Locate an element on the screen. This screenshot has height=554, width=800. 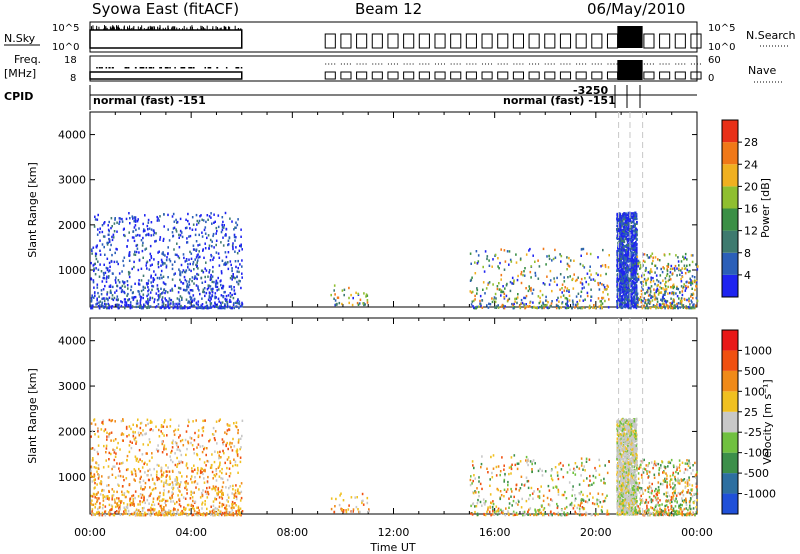
colorbar-swatch is located at coordinates (730, 285).